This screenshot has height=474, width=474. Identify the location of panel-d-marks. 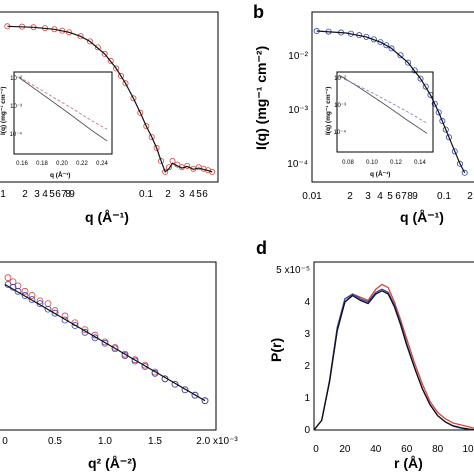
(393, 357).